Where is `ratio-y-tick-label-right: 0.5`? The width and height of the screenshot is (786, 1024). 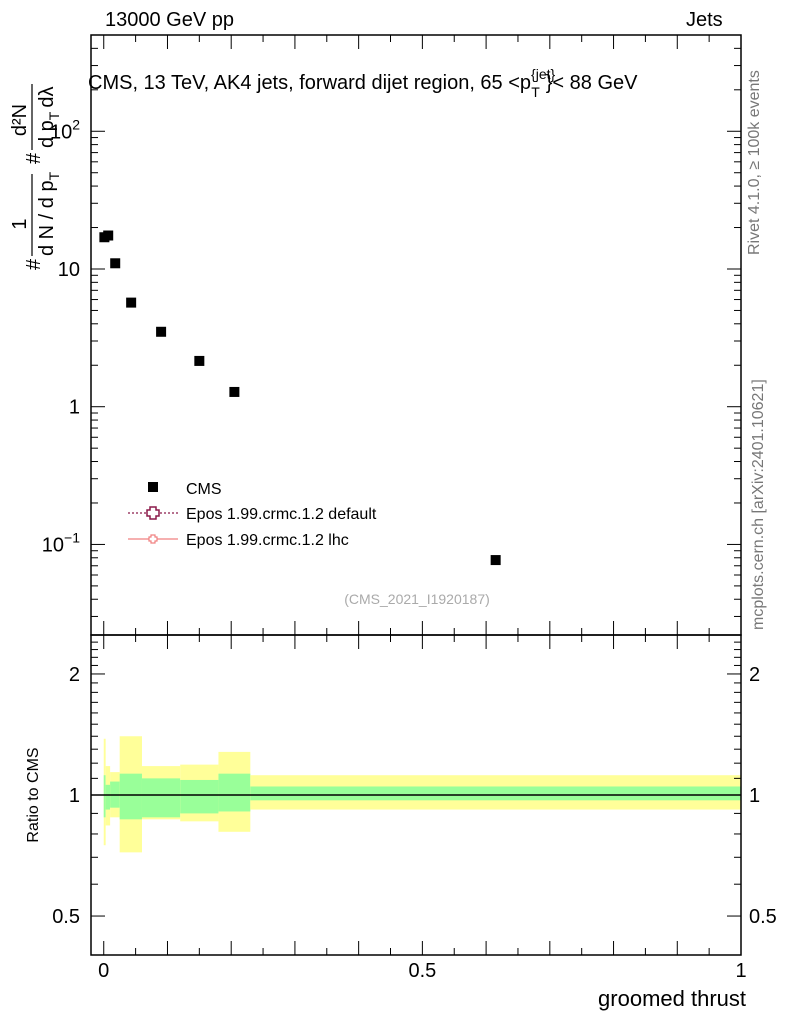 ratio-y-tick-label-right: 0.5 is located at coordinates (763, 917).